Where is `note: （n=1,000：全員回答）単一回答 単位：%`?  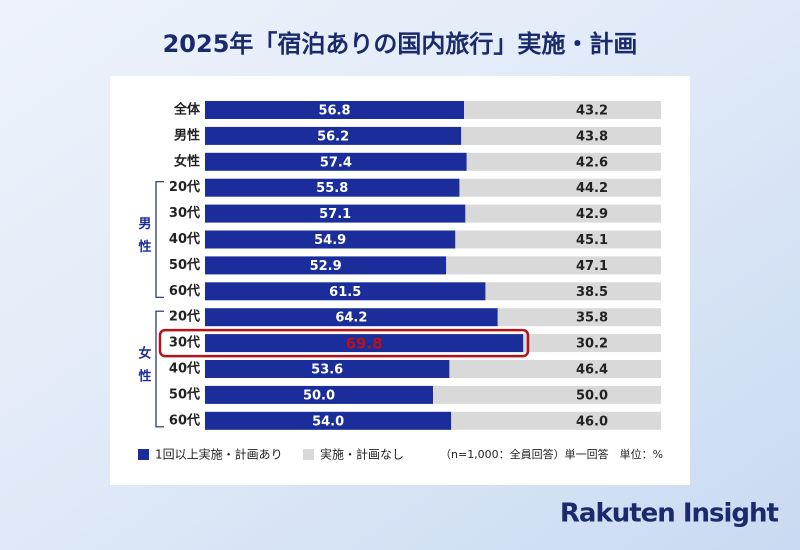 note: （n=1,000：全員回答）単一回答 単位：% is located at coordinates (551, 454).